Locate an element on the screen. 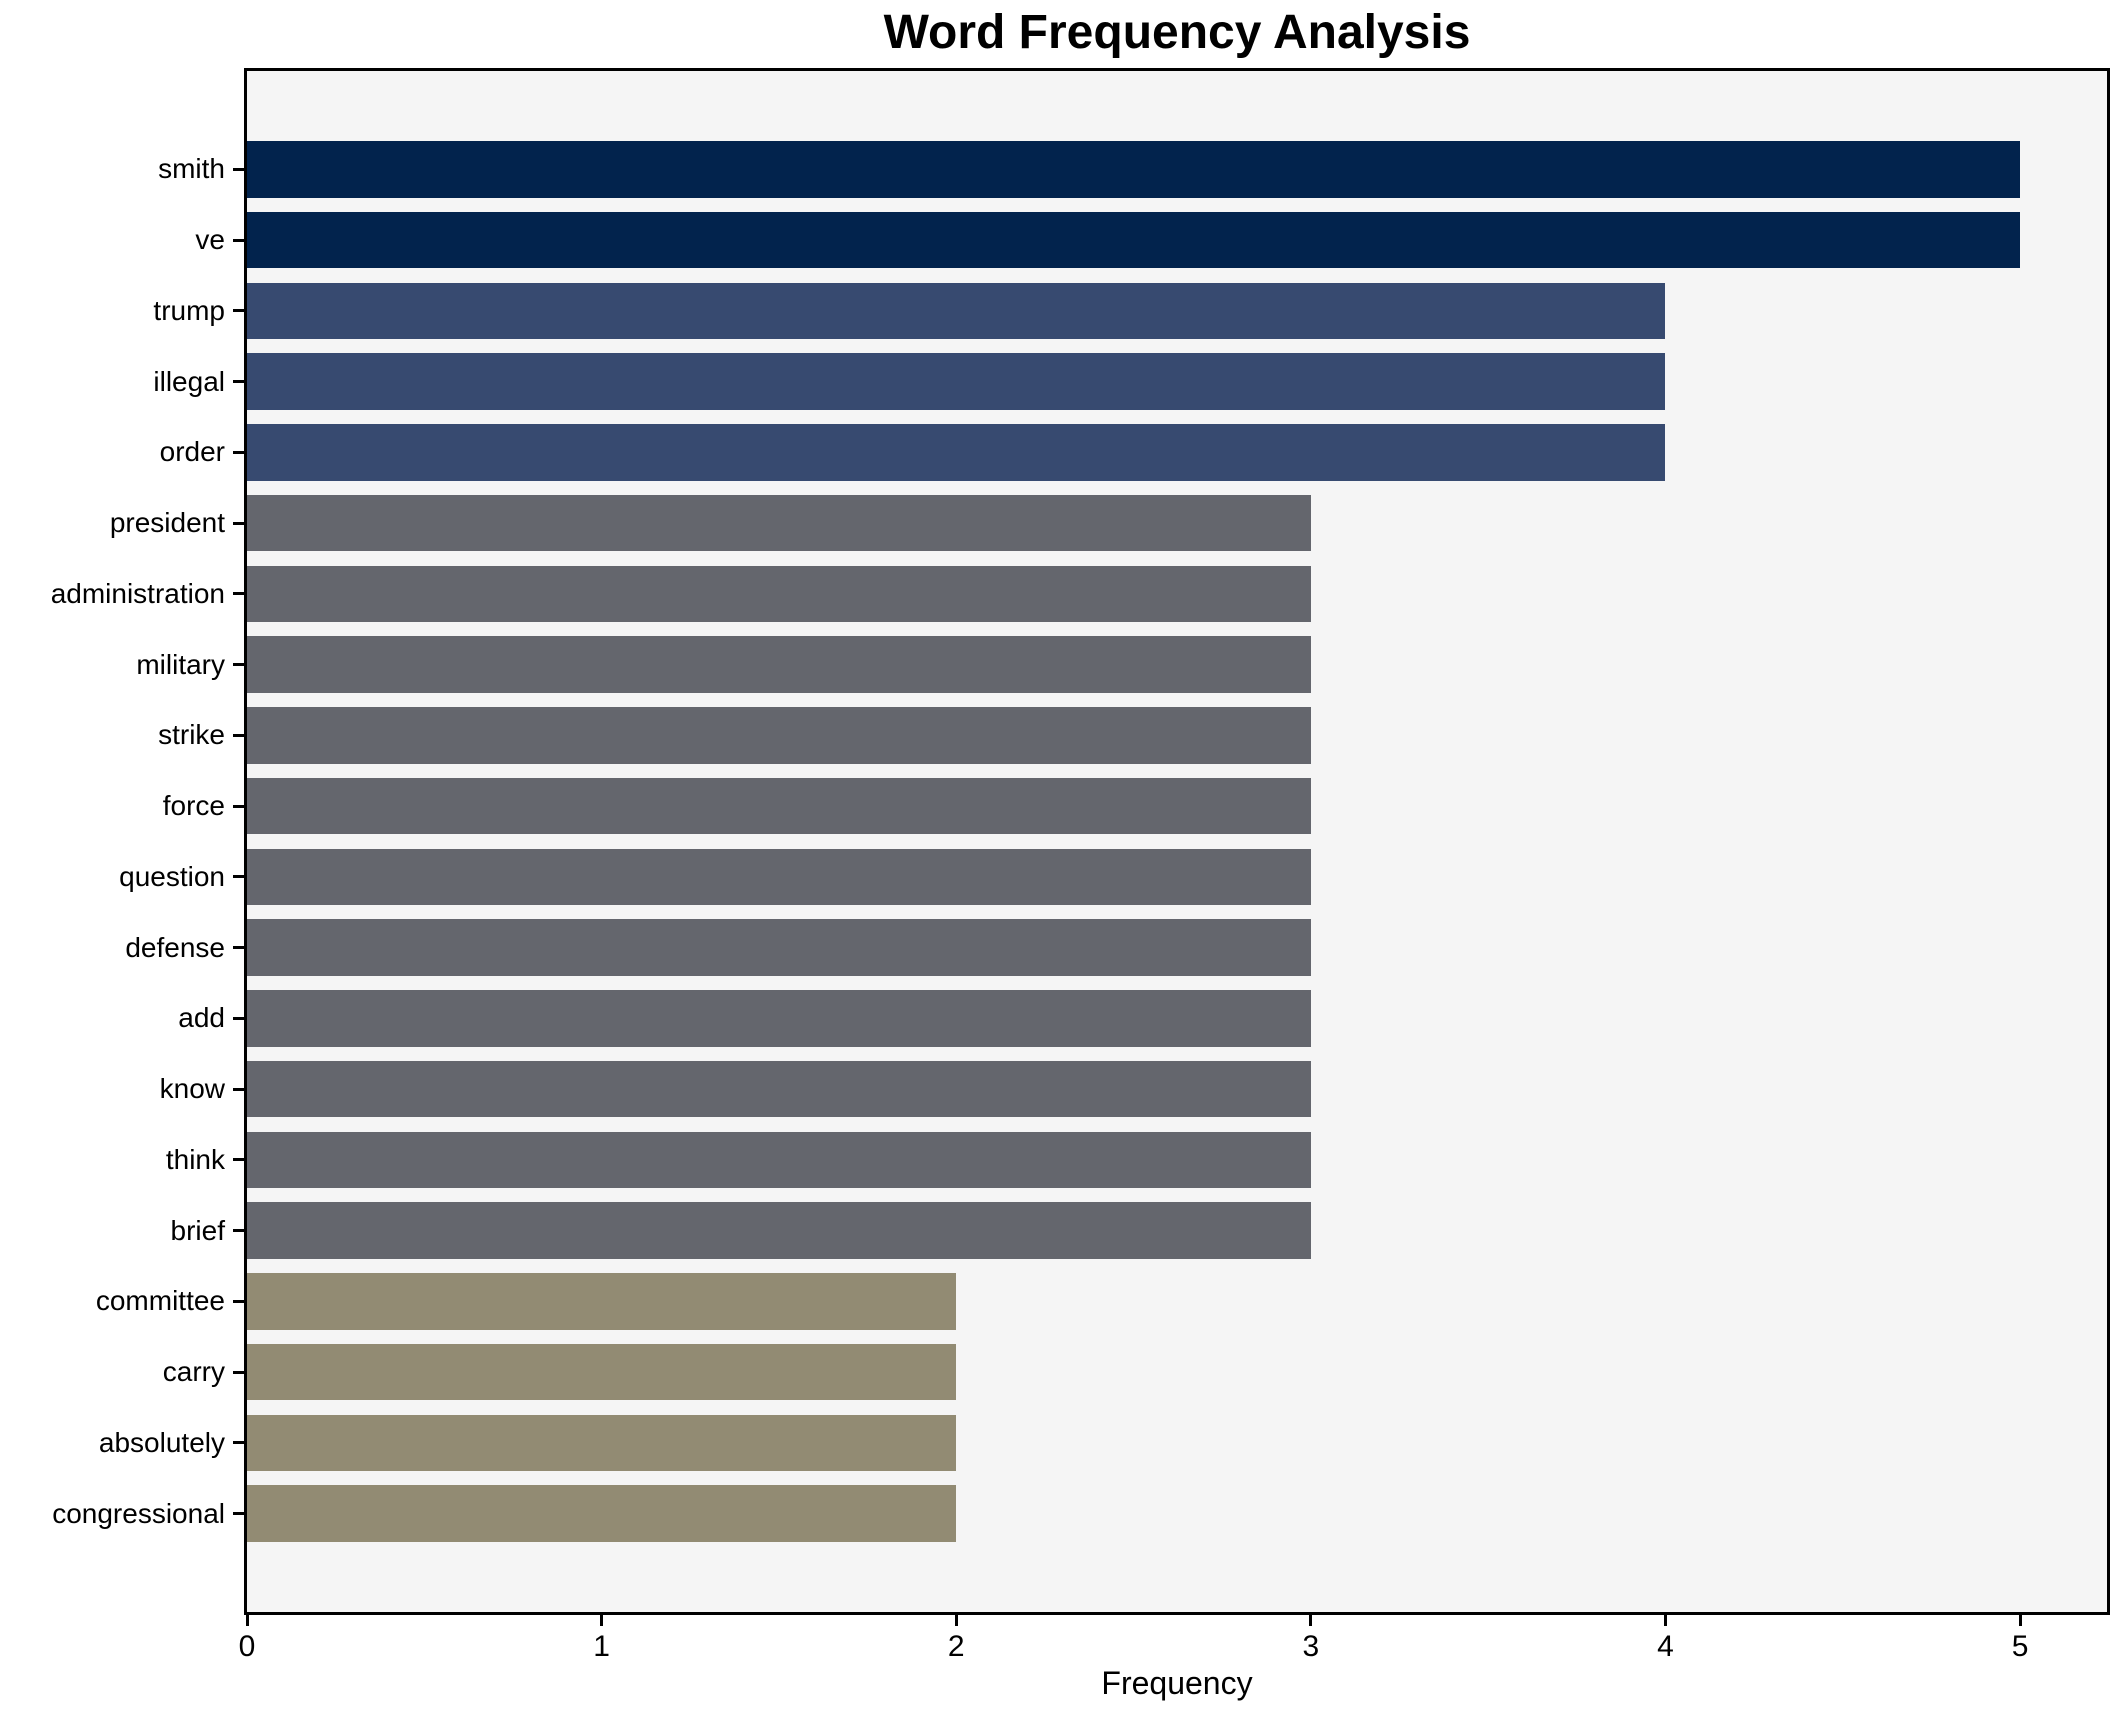  bar-military is located at coordinates (779, 664).